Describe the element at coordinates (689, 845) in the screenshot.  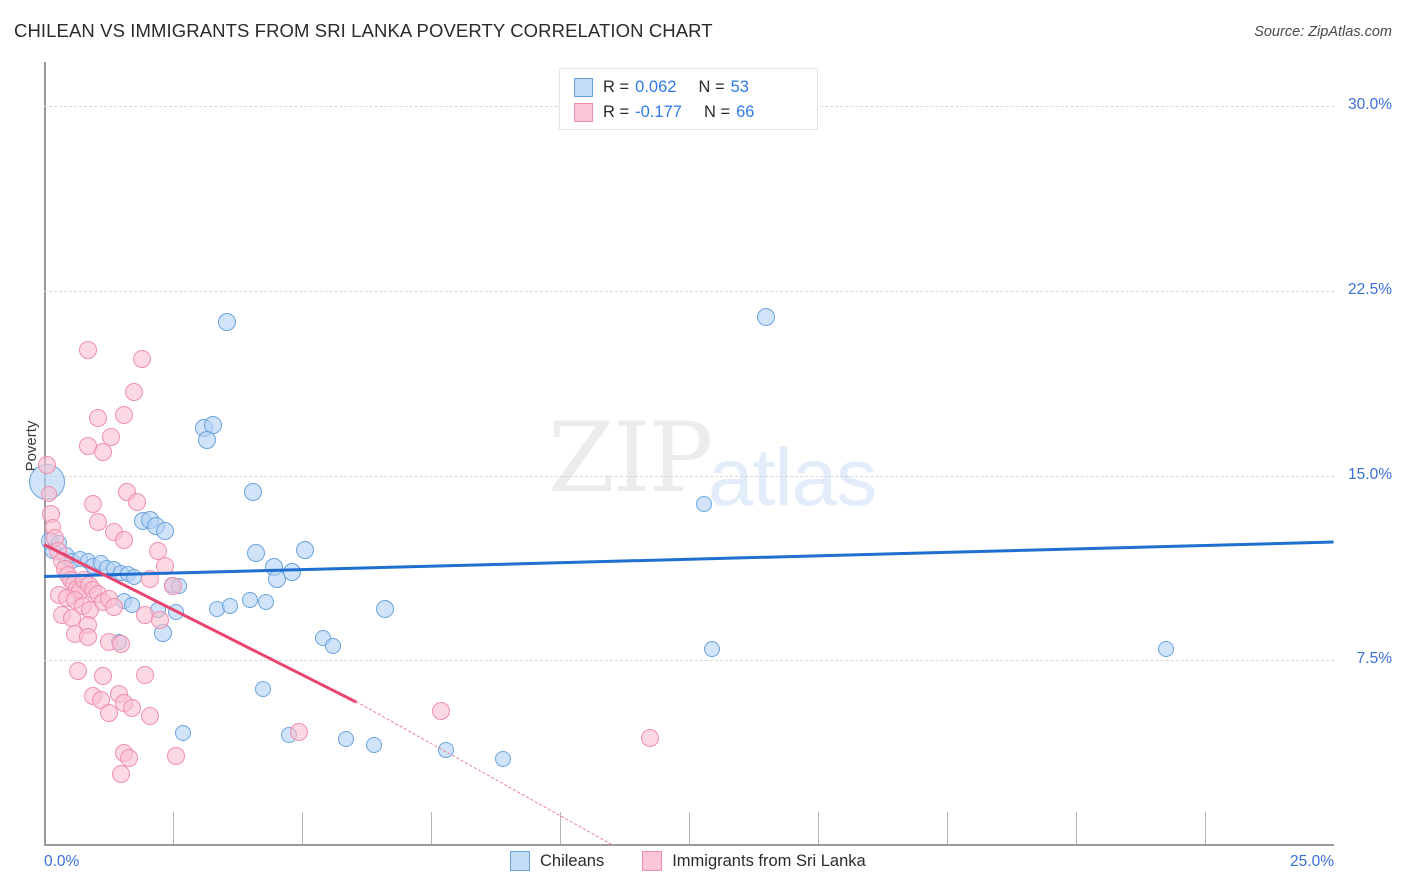
I see `x-axis-line` at that location.